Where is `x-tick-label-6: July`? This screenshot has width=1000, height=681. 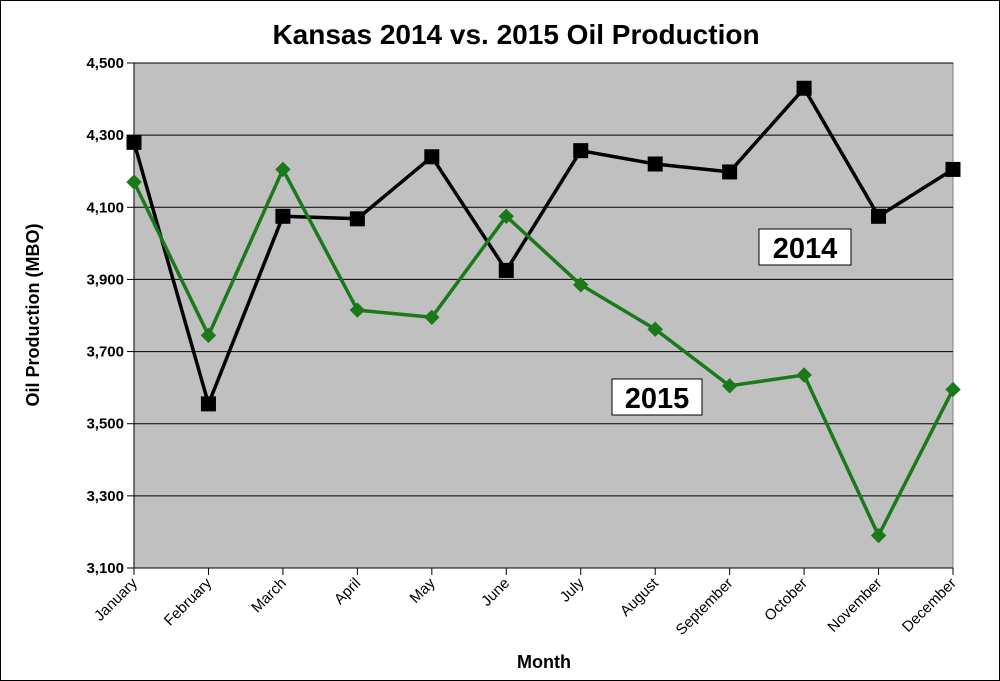 x-tick-label-6: July is located at coordinates (572, 589).